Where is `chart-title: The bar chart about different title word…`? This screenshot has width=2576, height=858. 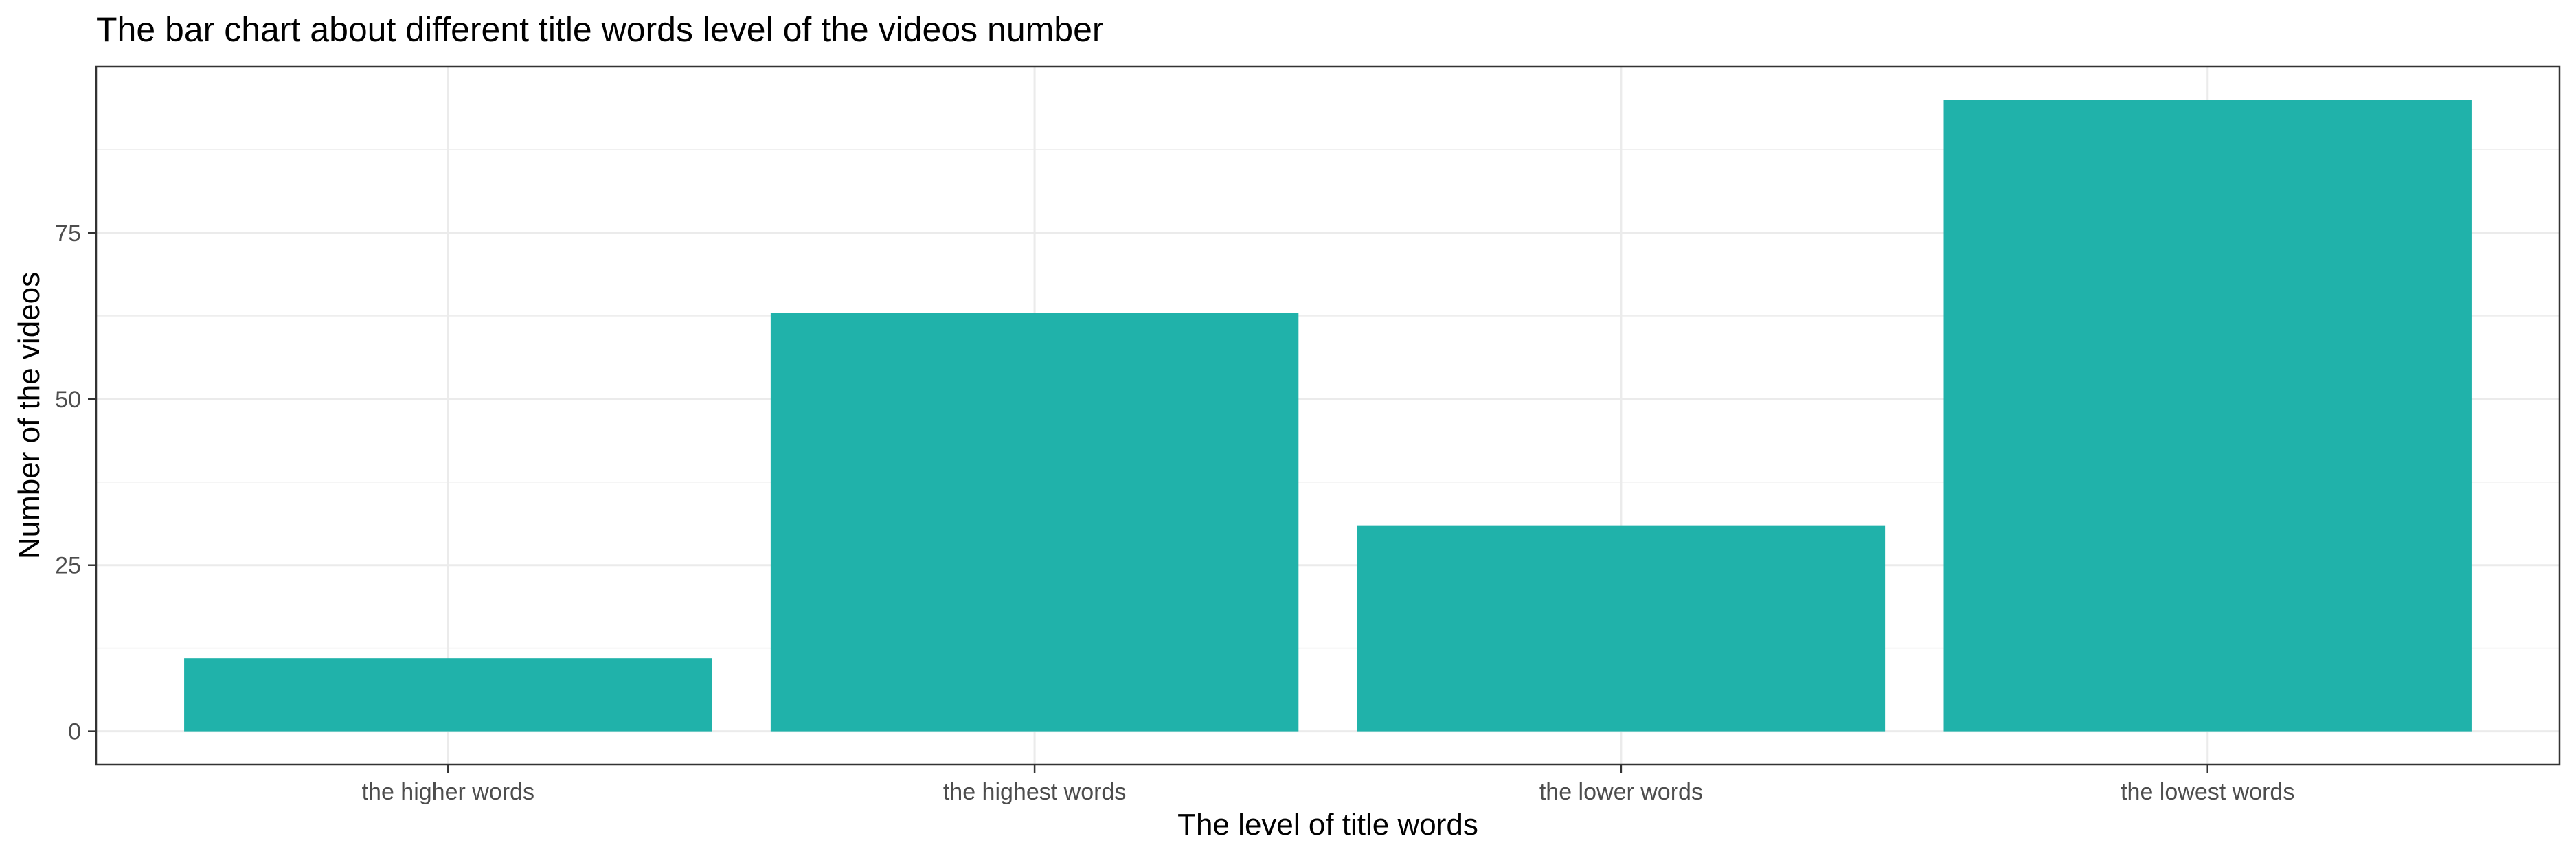
chart-title: The bar chart about different title word… is located at coordinates (600, 30).